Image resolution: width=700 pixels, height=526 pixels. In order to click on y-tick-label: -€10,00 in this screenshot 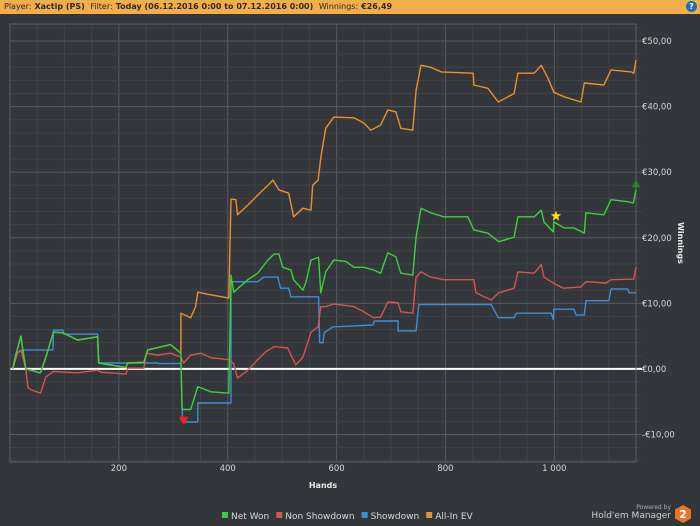, I will do `click(658, 435)`.